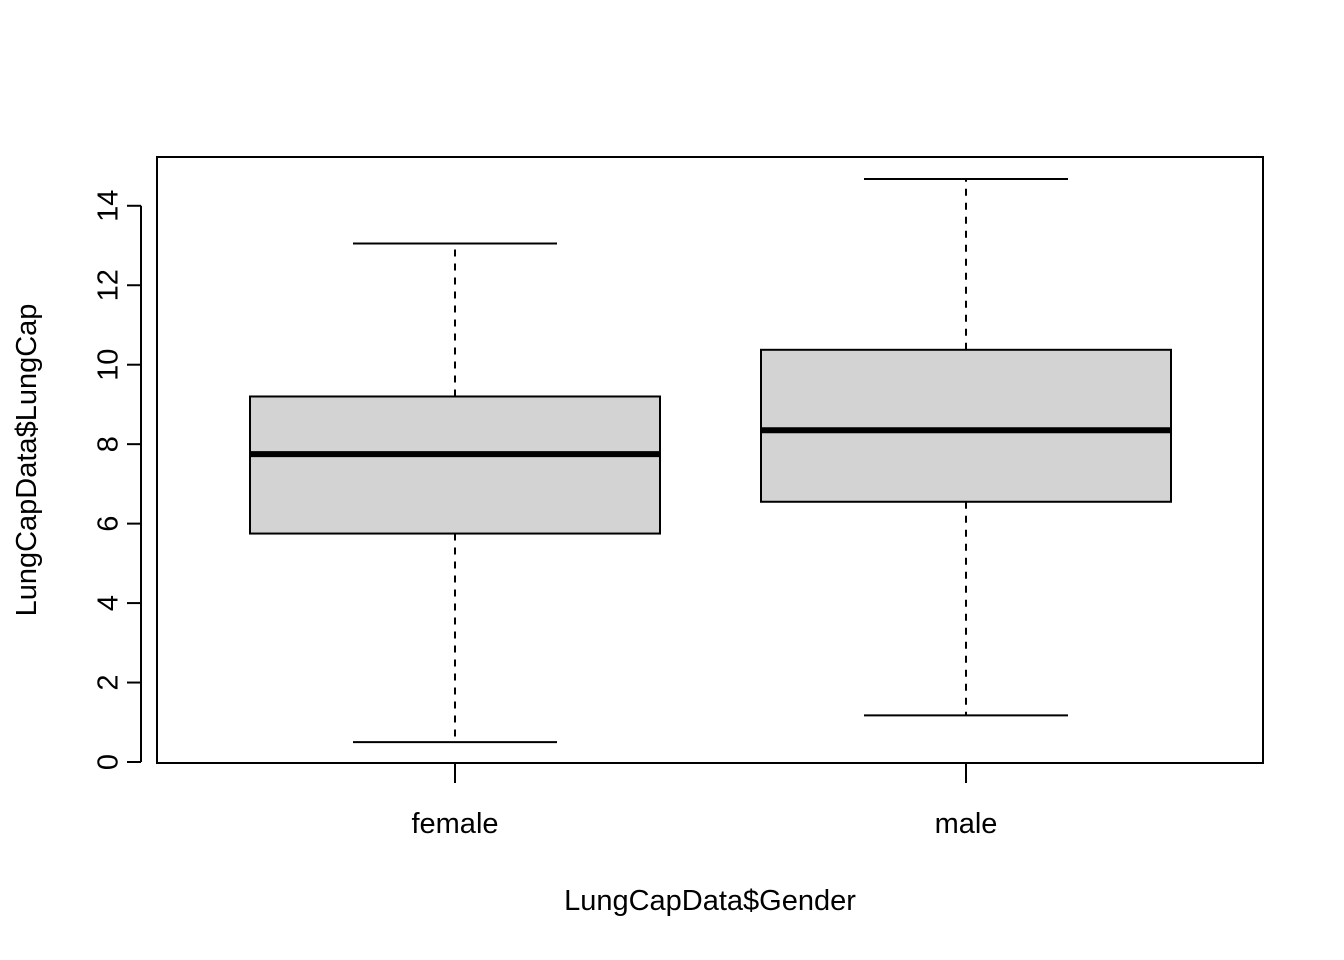 The width and height of the screenshot is (1344, 960). I want to click on x-tick-label: female, so click(454, 824).